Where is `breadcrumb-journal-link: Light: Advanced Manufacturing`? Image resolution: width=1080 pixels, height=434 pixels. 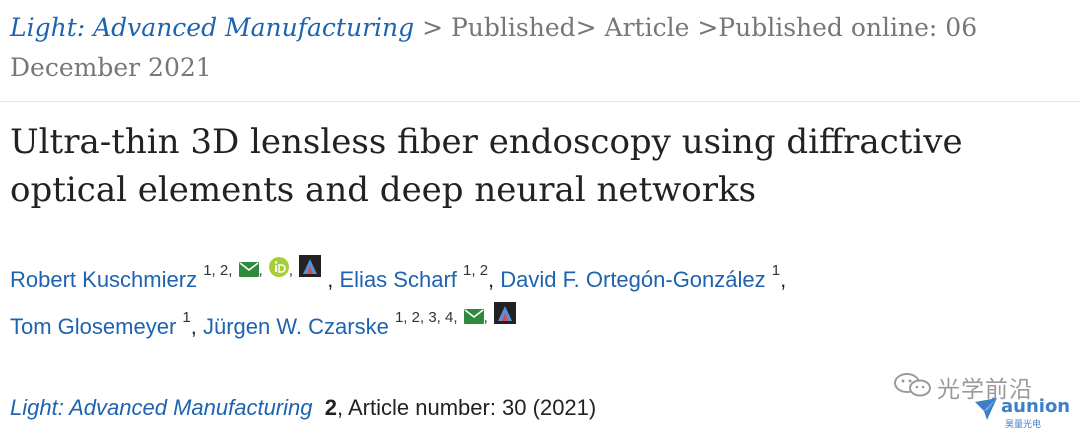
breadcrumb-journal-link: Light: Advanced Manufacturing is located at coordinates (212, 27).